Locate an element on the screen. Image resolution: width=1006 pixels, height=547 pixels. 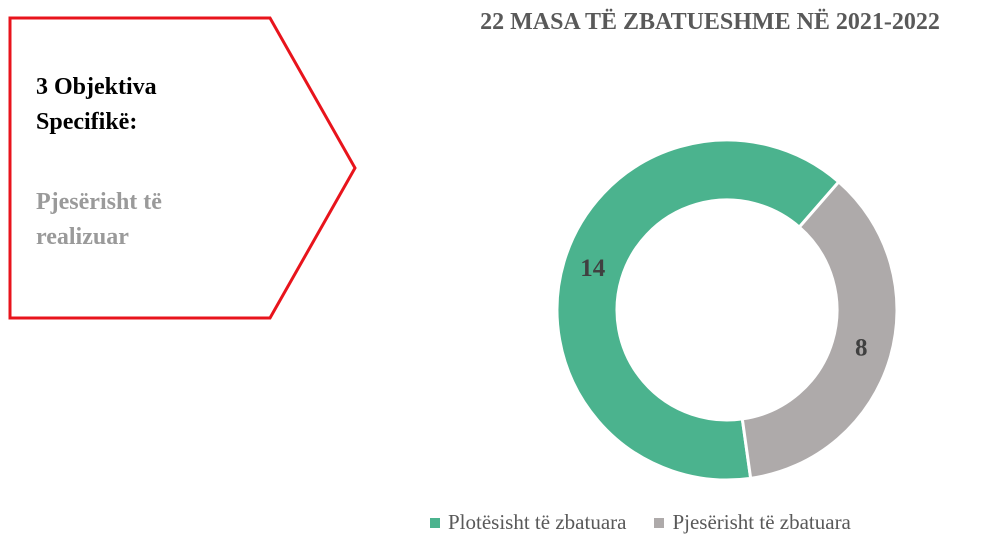
data-label: 14 is located at coordinates (593, 268).